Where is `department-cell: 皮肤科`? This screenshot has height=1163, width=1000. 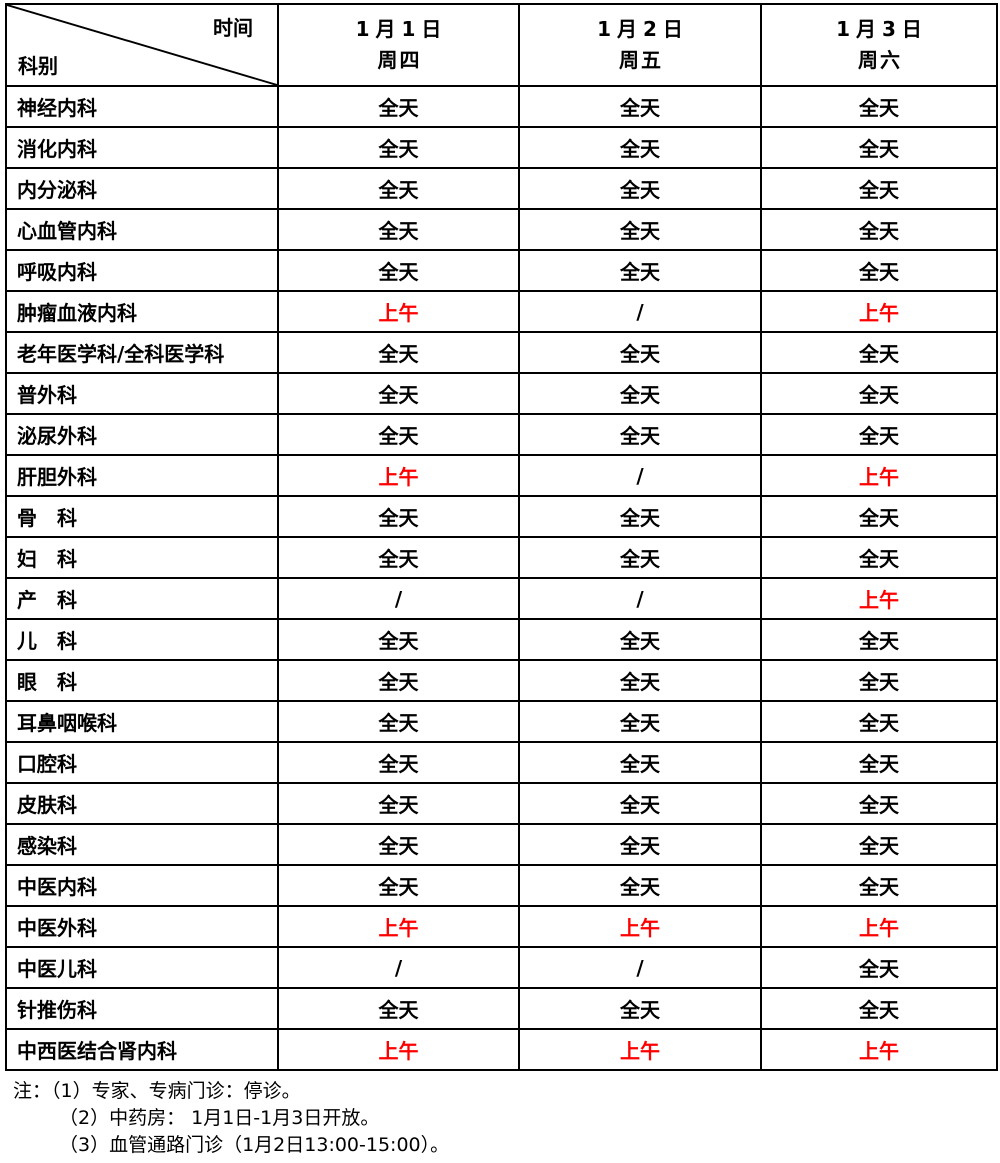 department-cell: 皮肤科 is located at coordinates (142, 803).